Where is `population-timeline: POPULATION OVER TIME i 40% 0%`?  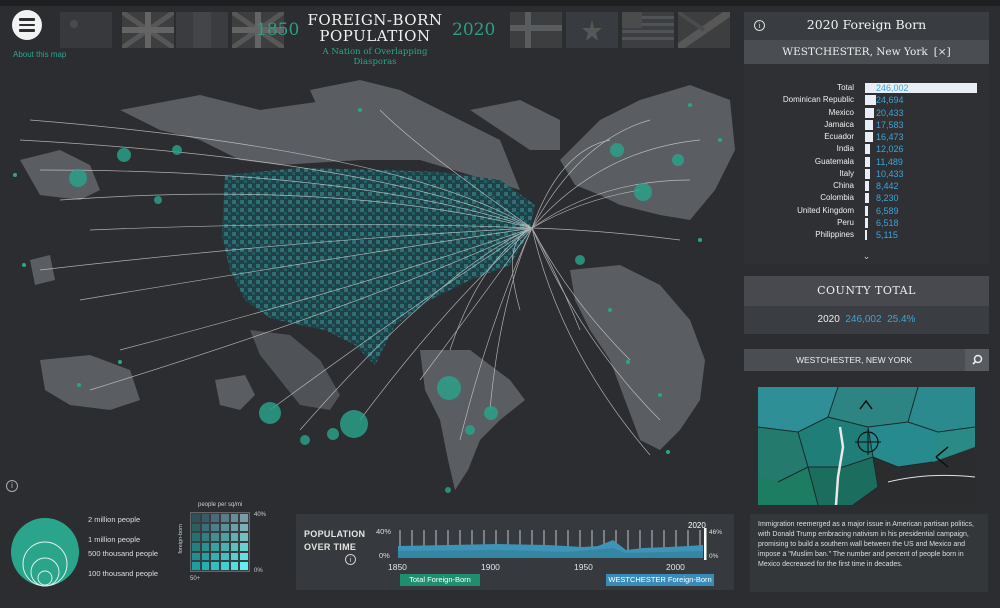
population-timeline: POPULATION OVER TIME i 40% 0% is located at coordinates (515, 552).